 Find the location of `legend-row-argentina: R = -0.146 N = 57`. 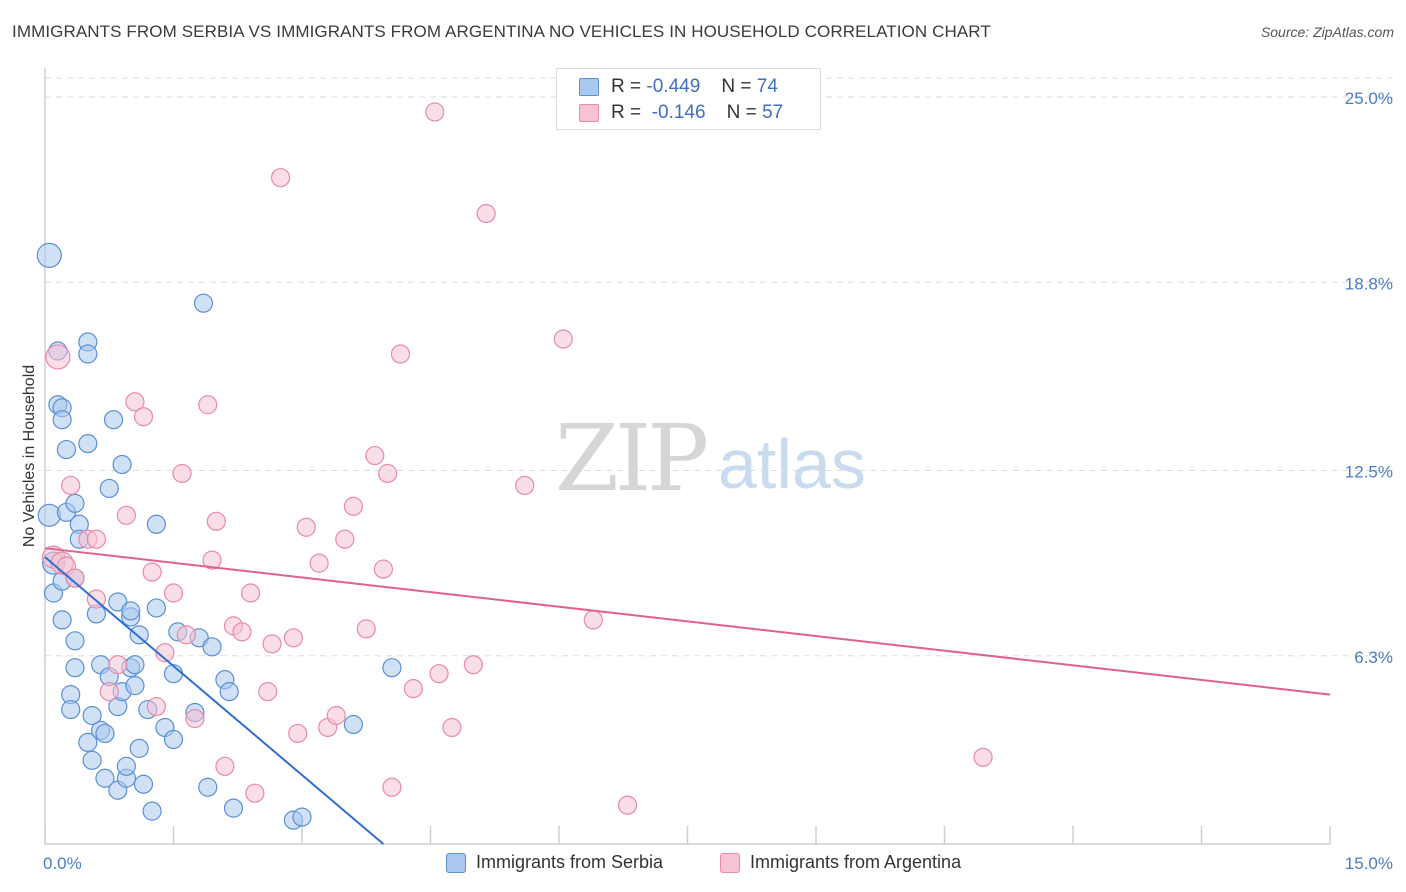

legend-row-argentina: R = -0.146 N = 57 is located at coordinates (681, 113).